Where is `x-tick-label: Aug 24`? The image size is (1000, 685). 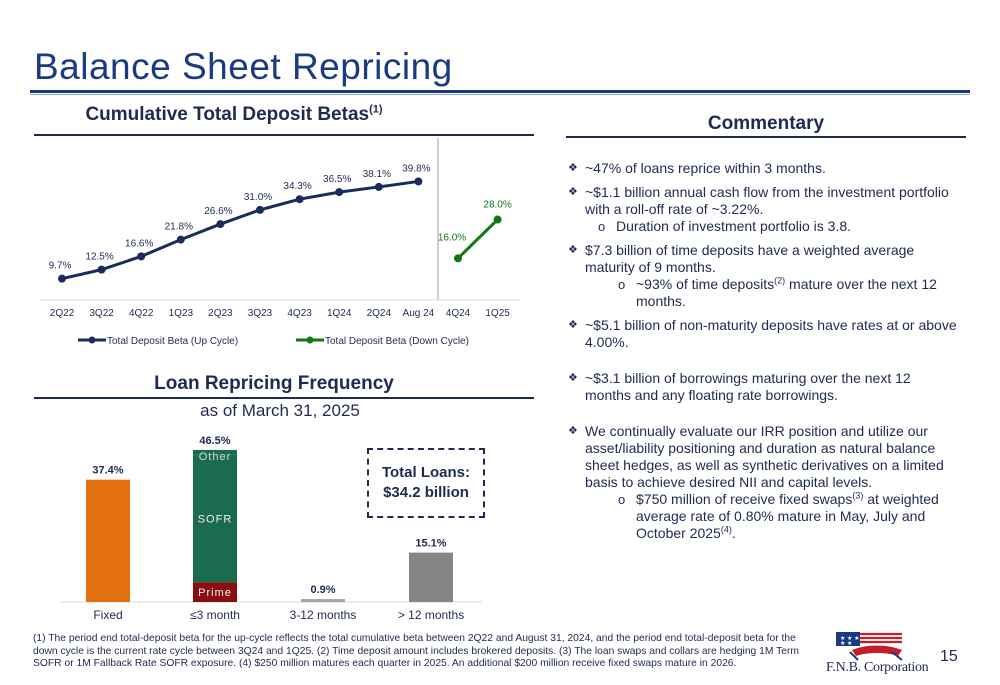 x-tick-label: Aug 24 is located at coordinates (419, 313).